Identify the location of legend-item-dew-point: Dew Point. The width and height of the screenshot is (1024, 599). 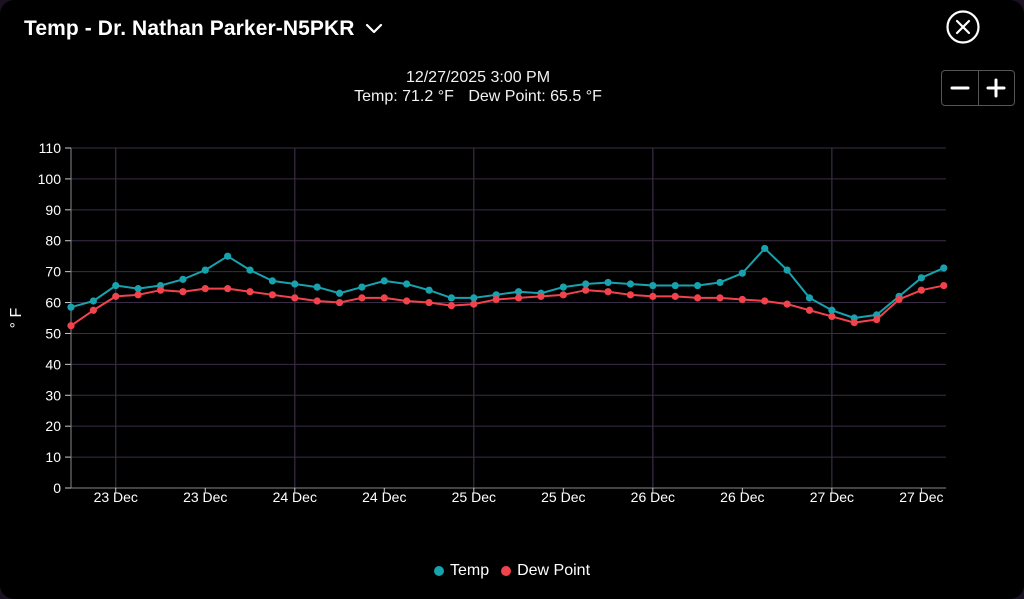
(545, 571).